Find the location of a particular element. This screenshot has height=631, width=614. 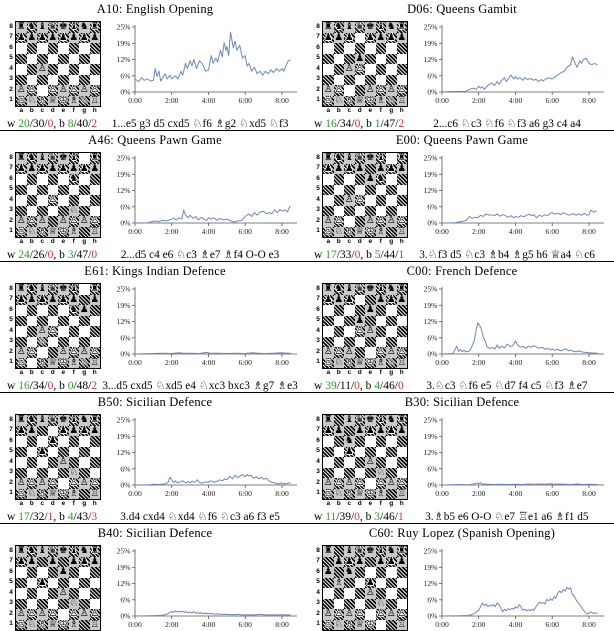

board-square: ♕ is located at coordinates (52, 231).